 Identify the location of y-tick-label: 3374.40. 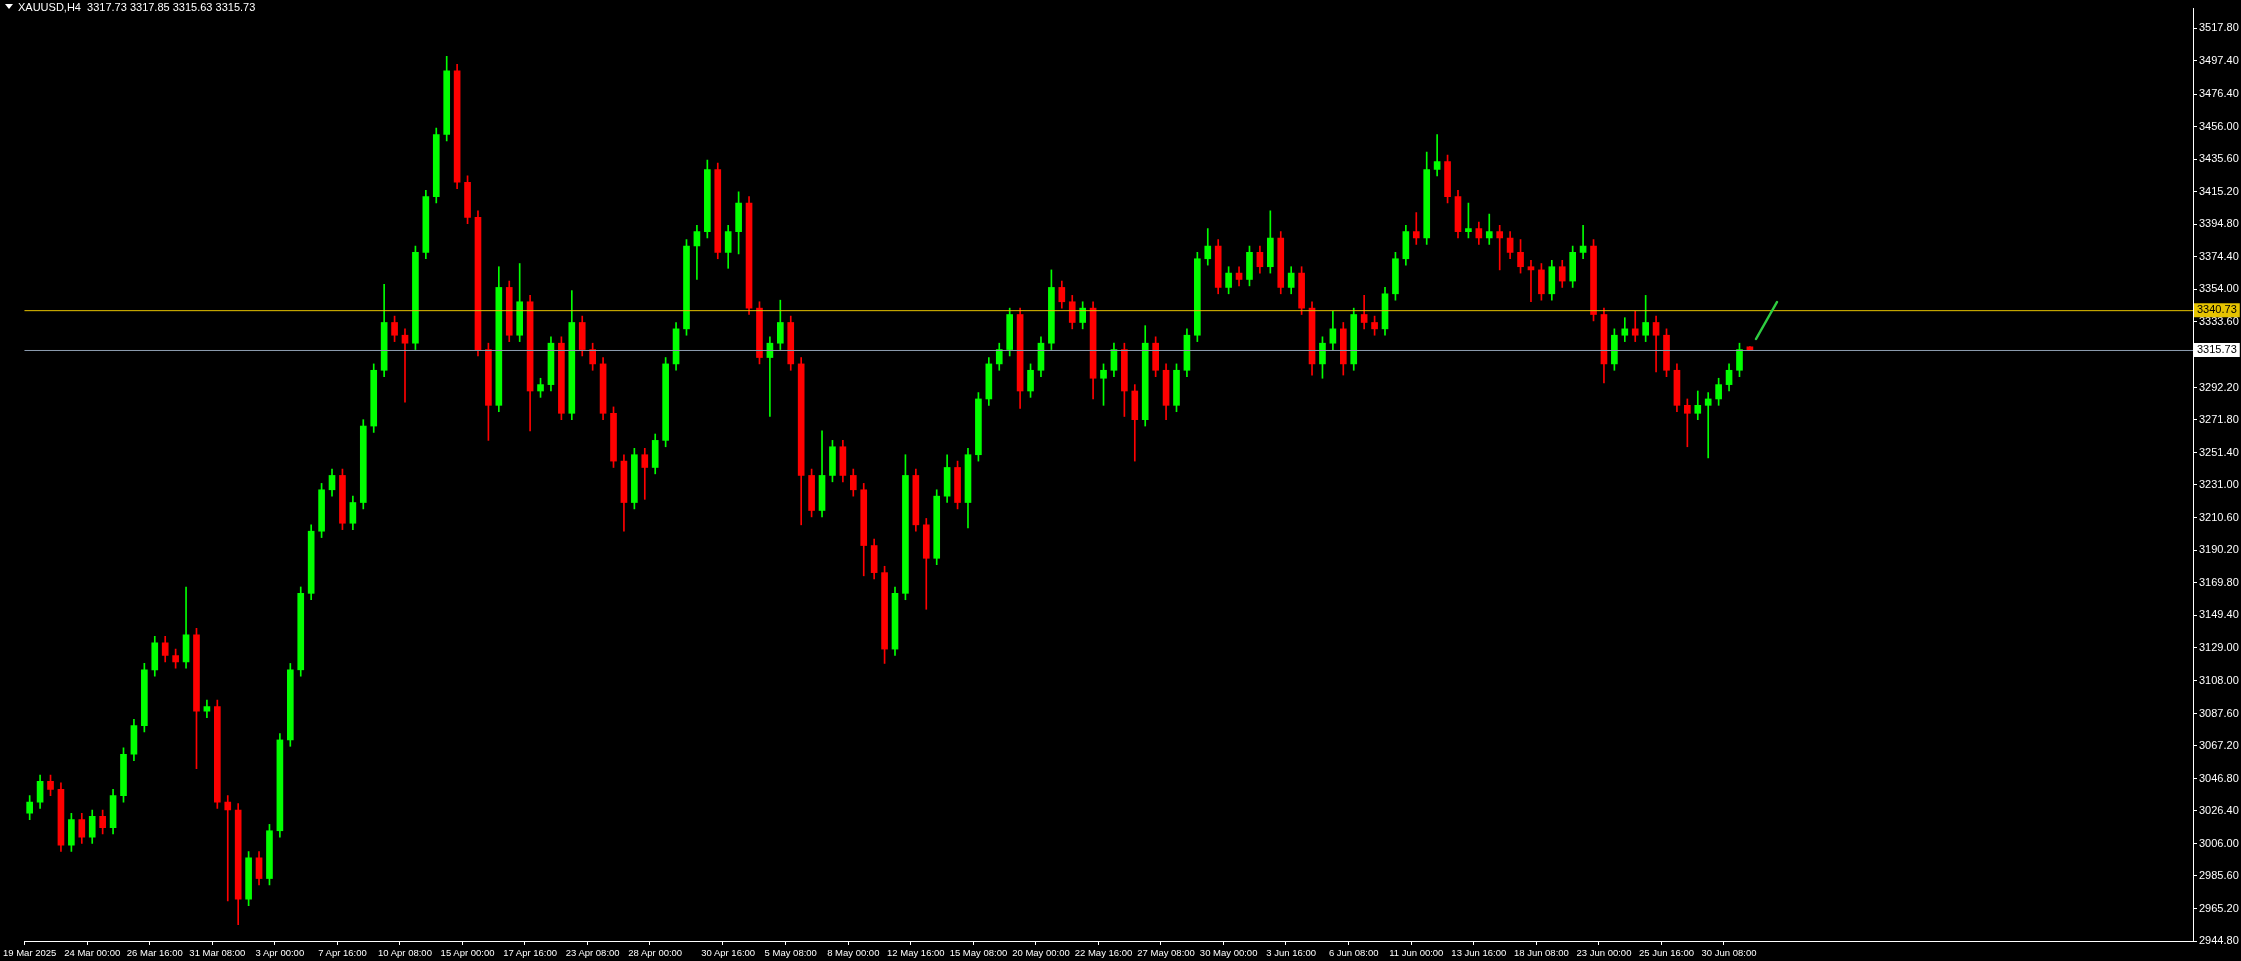
(2219, 255).